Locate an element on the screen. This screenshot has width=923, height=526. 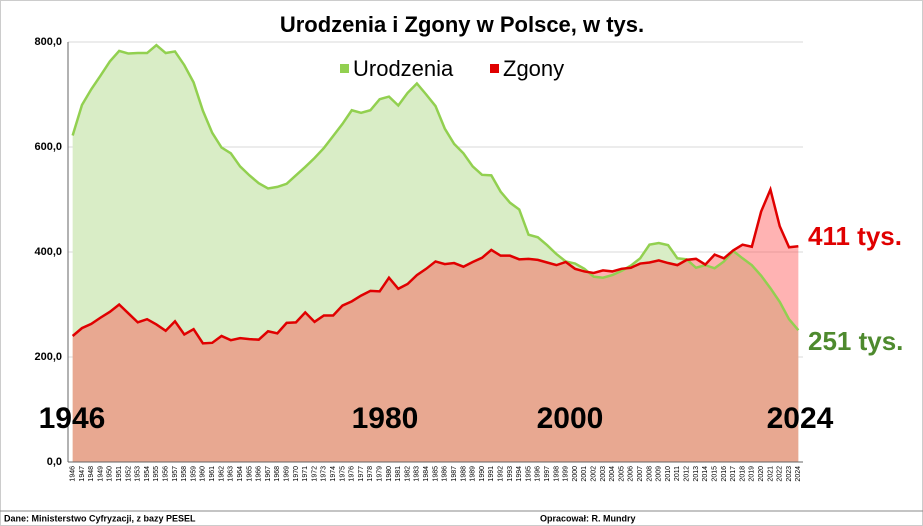
x-tick-label: 1960 is located at coordinates (203, 474).